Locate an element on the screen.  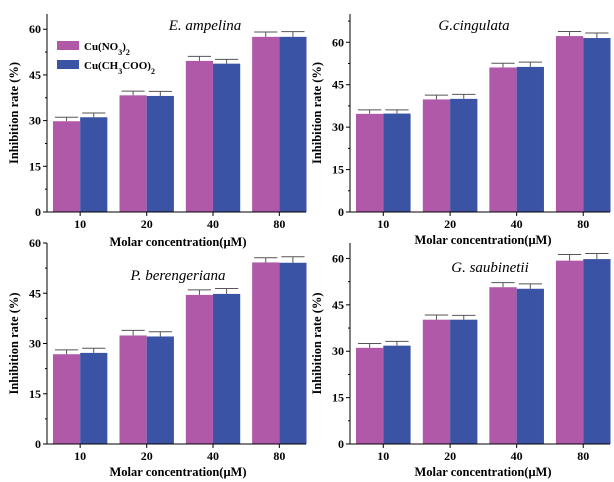
legend-label-cu-acetate: Cu(CH3COO)2 is located at coordinates (119, 68).